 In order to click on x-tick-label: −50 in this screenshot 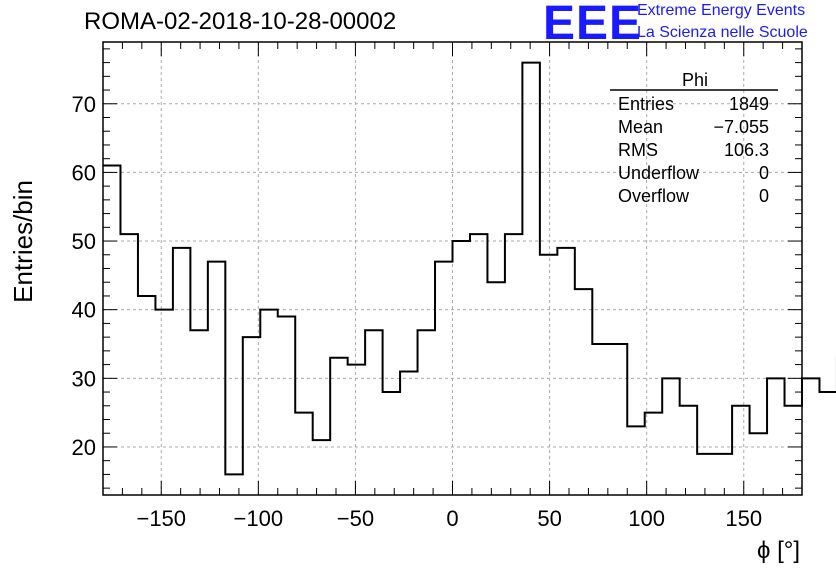, I will do `click(355, 518)`.